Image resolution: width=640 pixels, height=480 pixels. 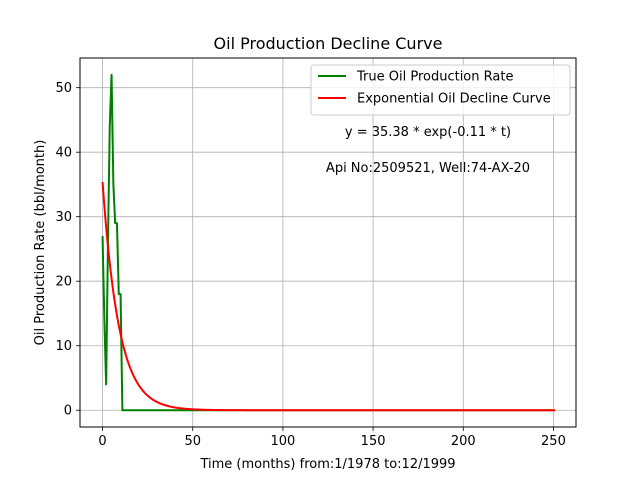 I want to click on x-tick-label: 0, so click(x=102, y=441).